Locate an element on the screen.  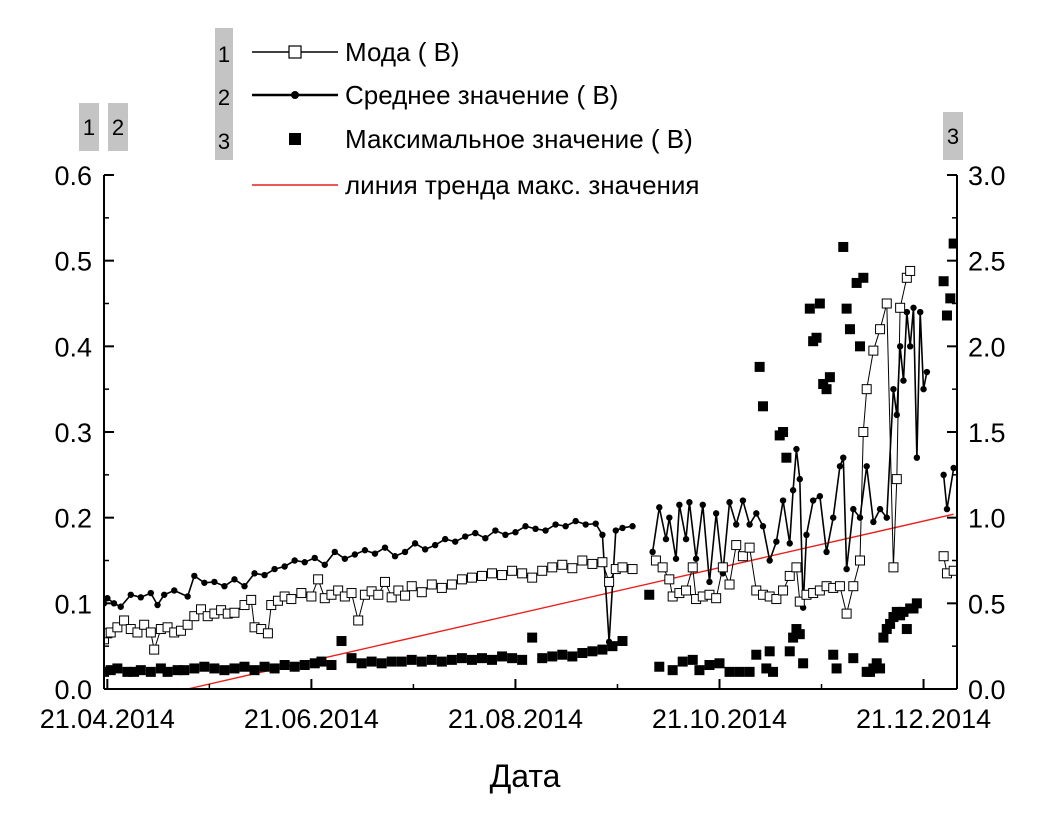
y-left-tick-label: 0.2 is located at coordinates (73, 519).